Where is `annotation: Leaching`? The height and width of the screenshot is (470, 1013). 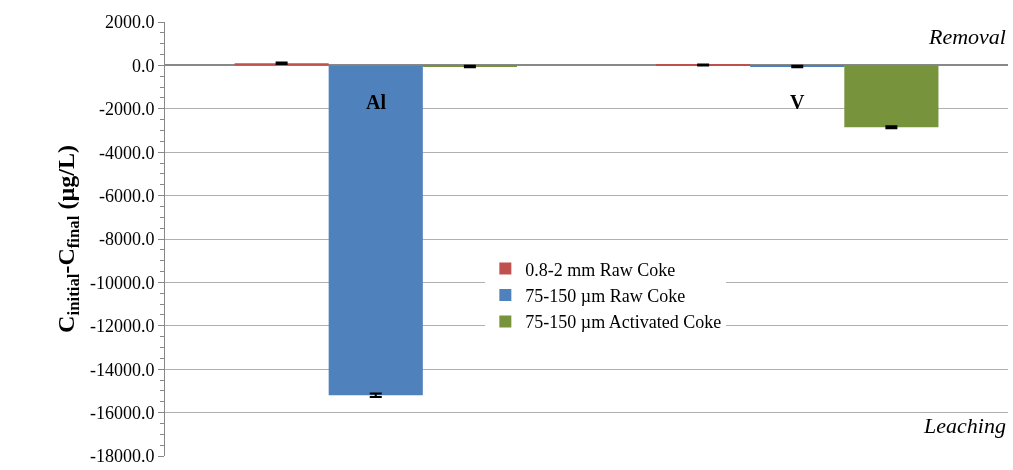 annotation: Leaching is located at coordinates (964, 425).